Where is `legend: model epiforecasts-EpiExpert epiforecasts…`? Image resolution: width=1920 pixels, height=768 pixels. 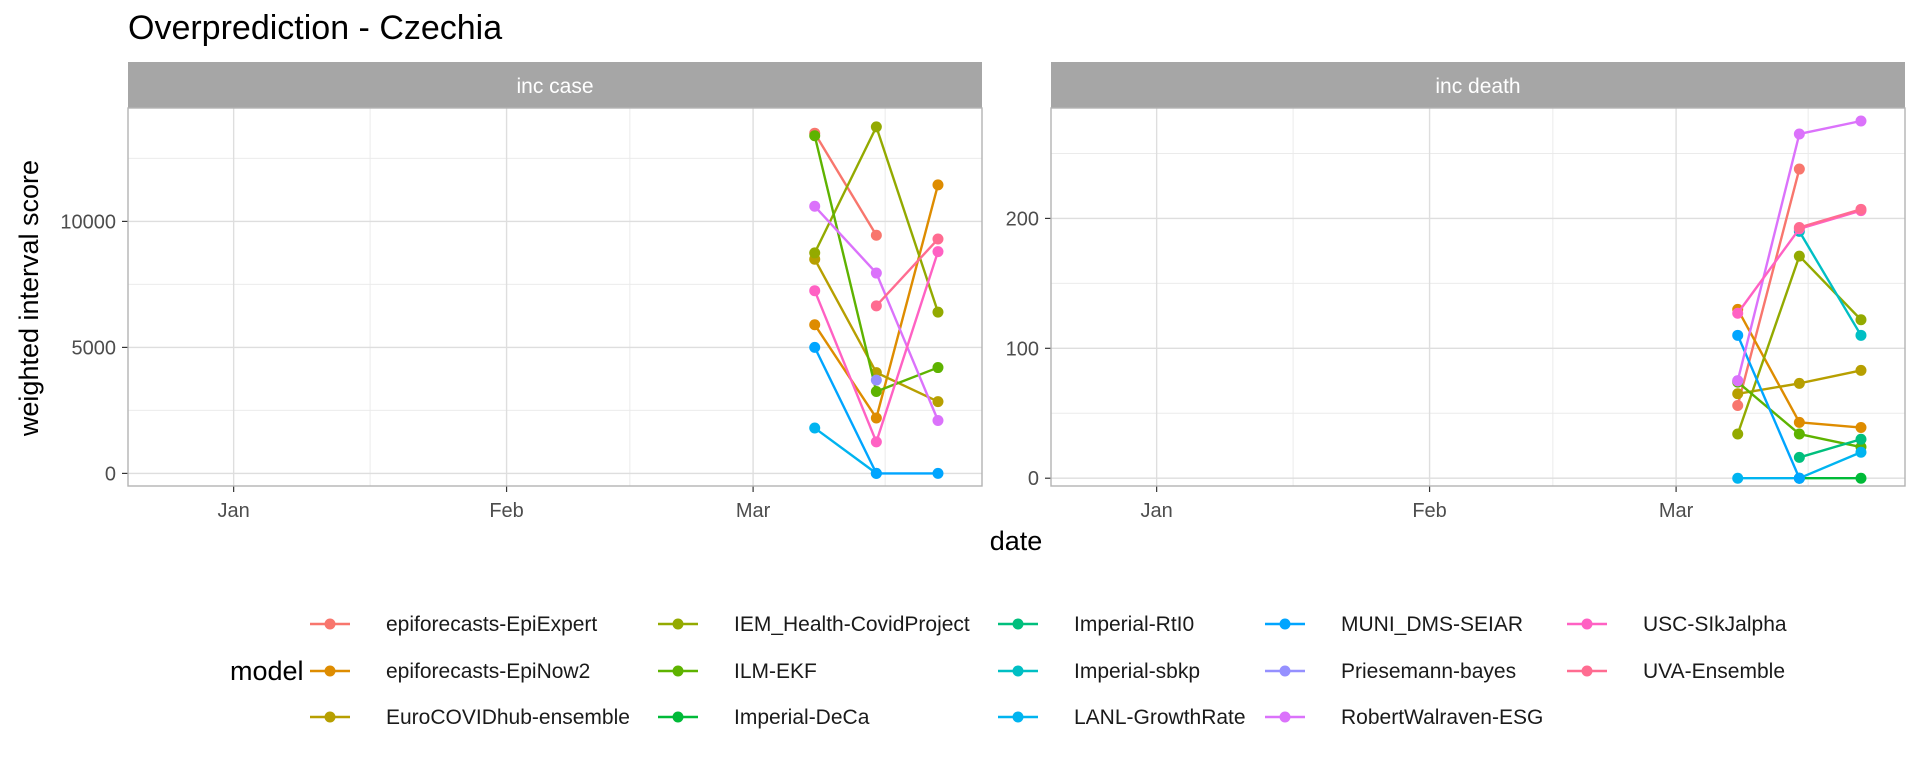 legend: model epiforecasts-EpiExpert epiforecasts… is located at coordinates (1008, 671).